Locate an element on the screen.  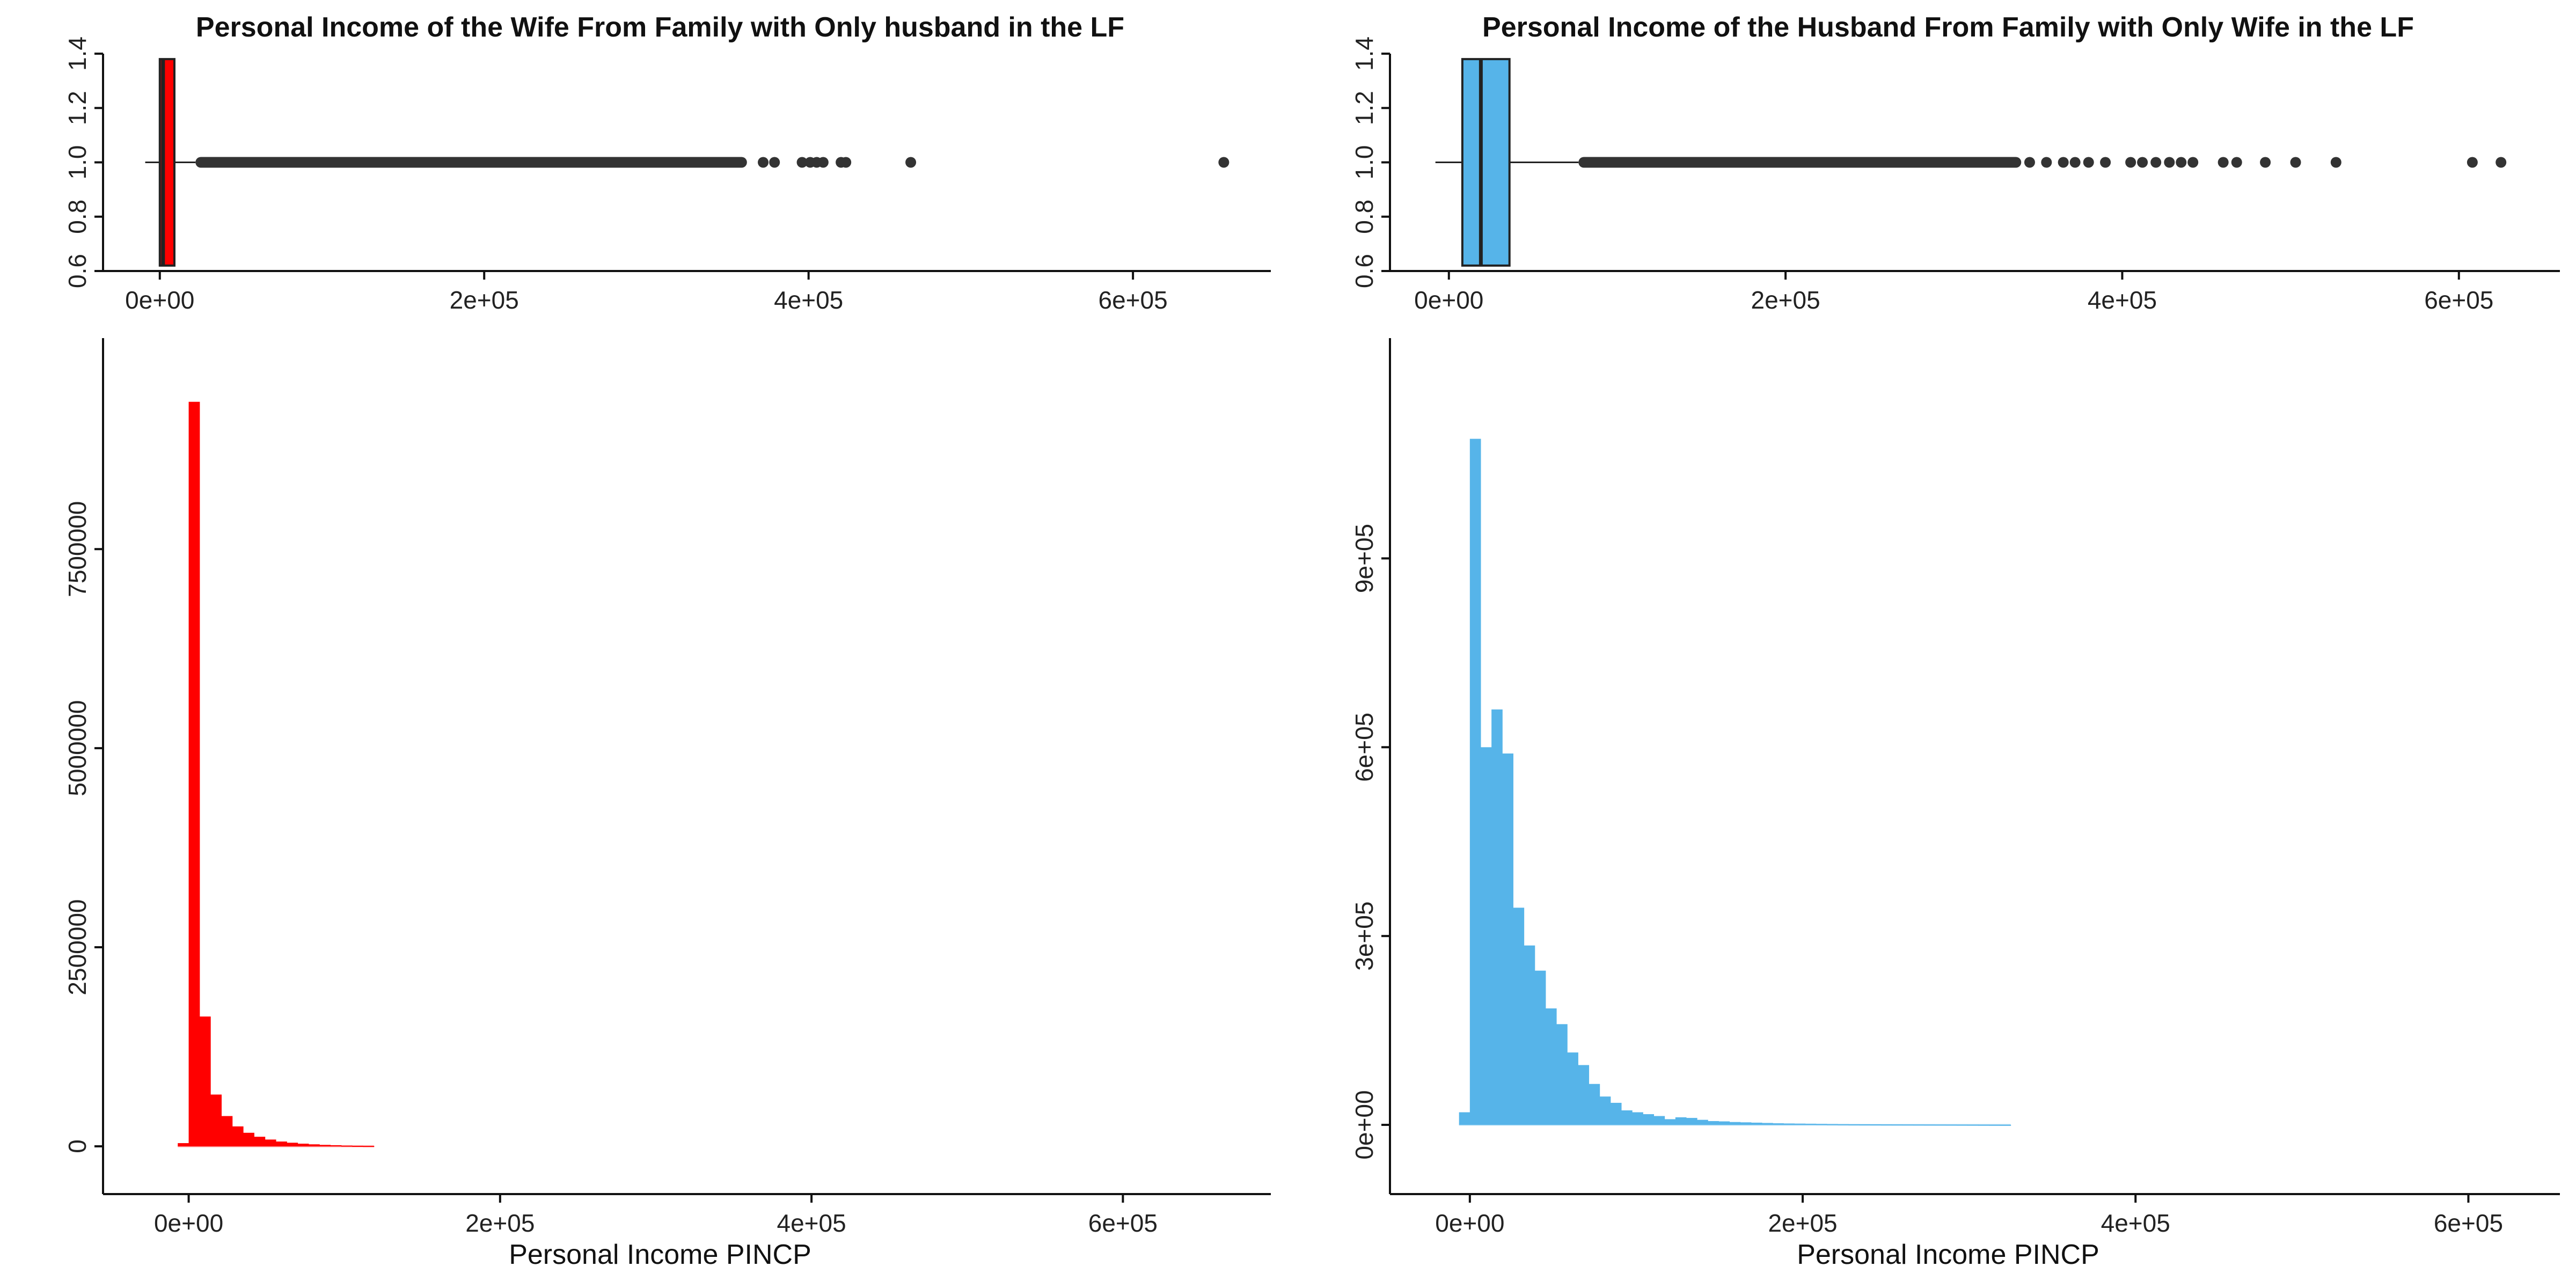
panel-2-x-tick-label: 6e+05 is located at coordinates (1123, 1223).